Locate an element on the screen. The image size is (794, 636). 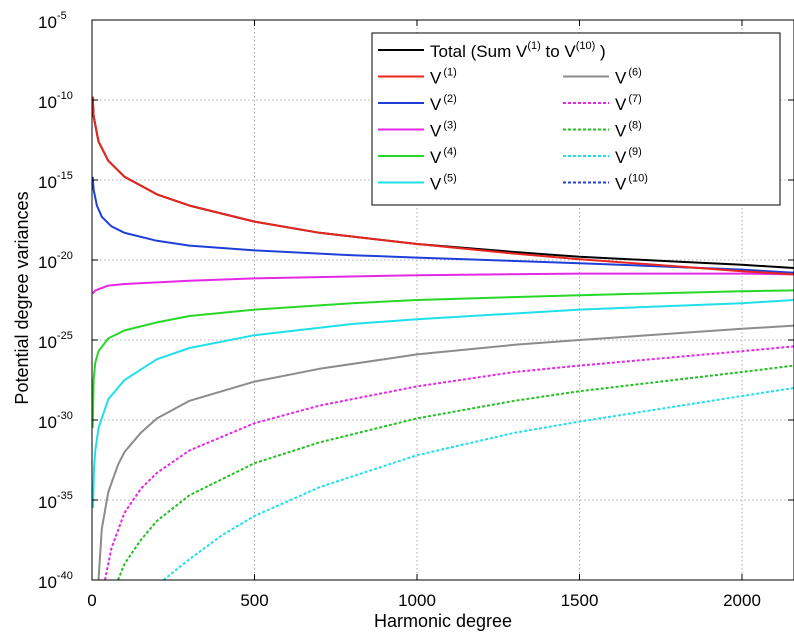
legend-entry: V (9) is located at coordinates (602, 156).